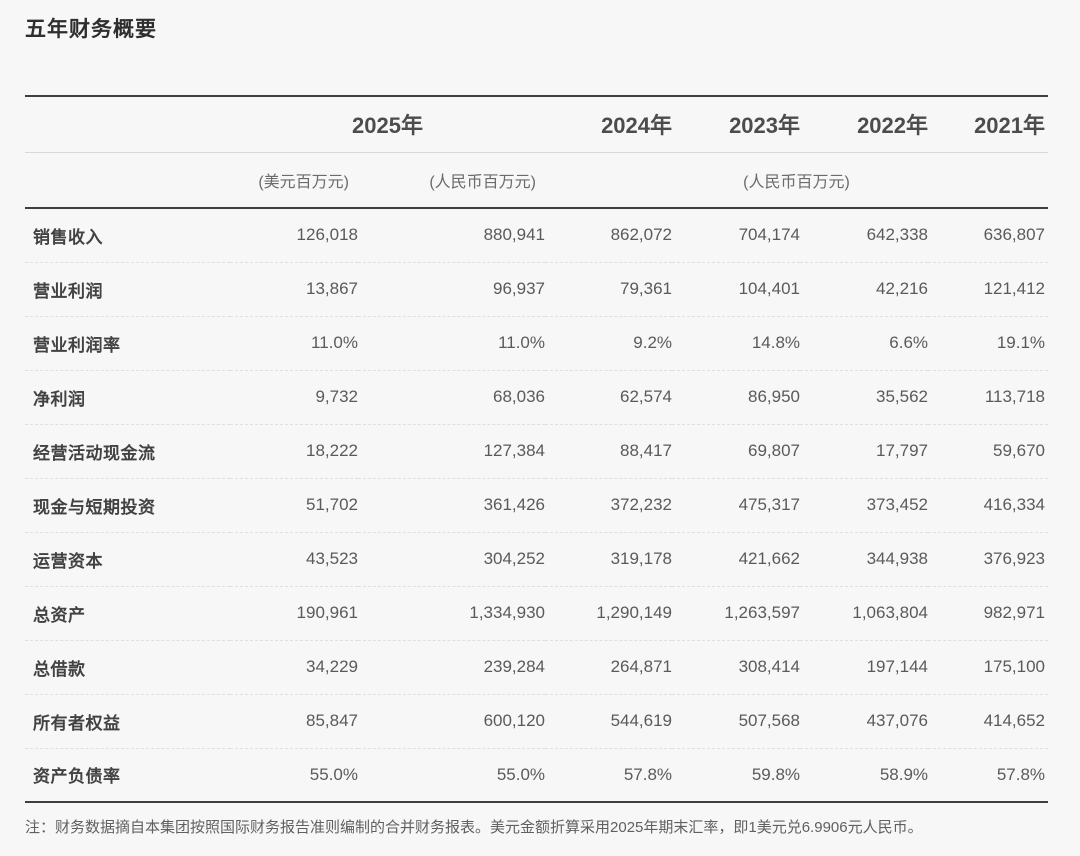 The image size is (1080, 856). Describe the element at coordinates (897, 666) in the screenshot. I see `cell: 197,144` at that location.